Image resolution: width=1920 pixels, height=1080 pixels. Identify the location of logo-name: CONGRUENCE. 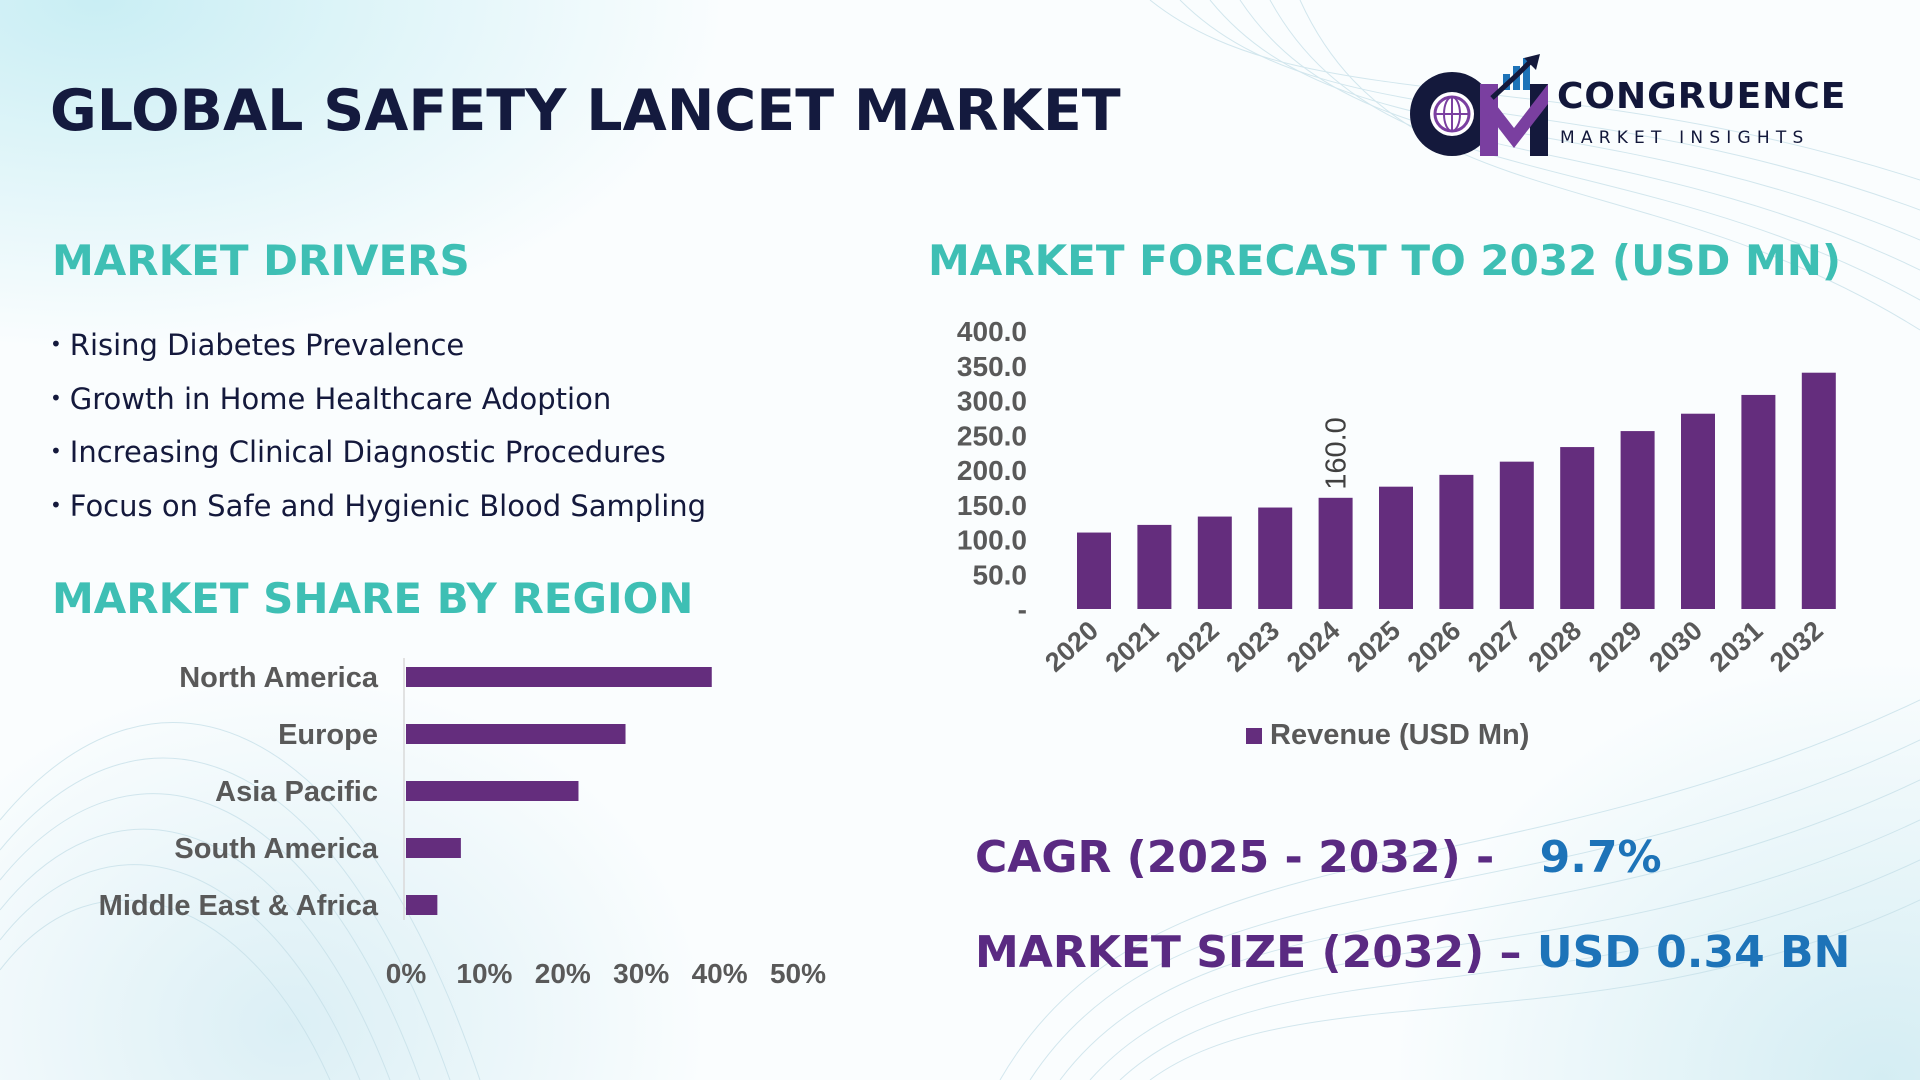
(1702, 96).